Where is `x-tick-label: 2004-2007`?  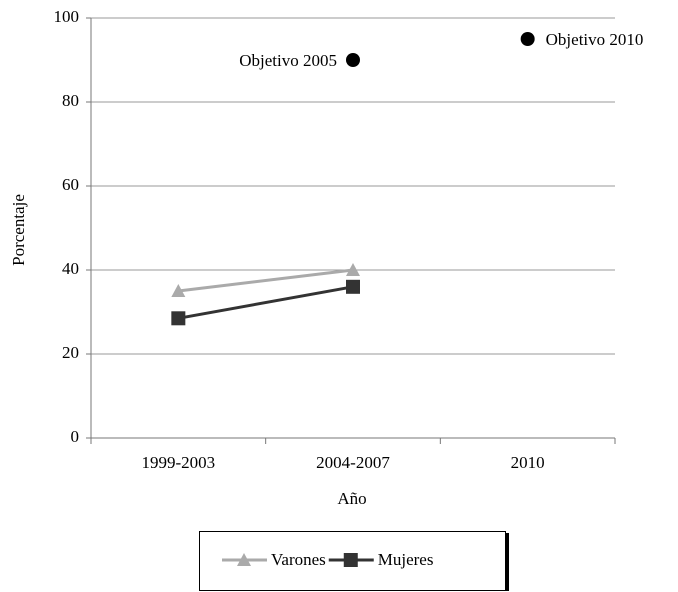 x-tick-label: 2004-2007 is located at coordinates (353, 462).